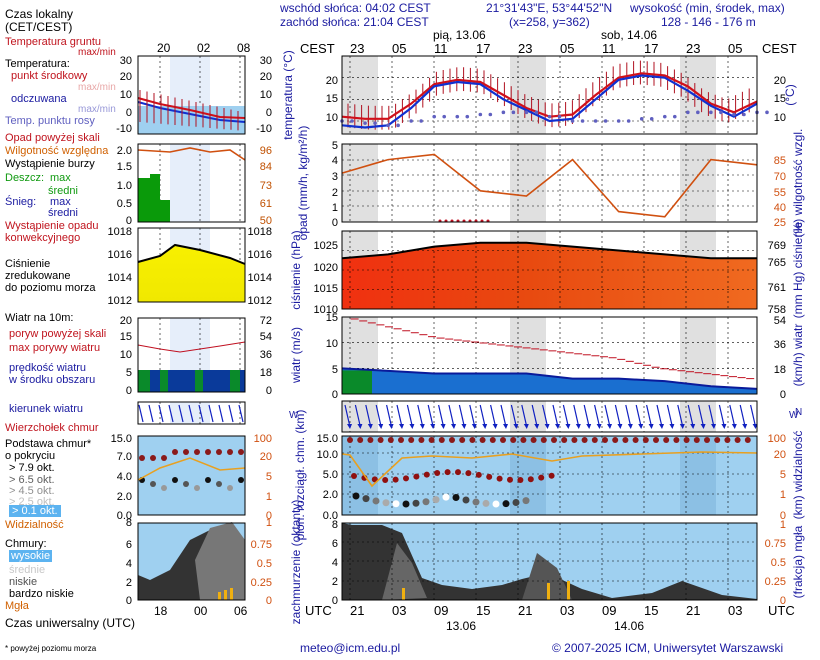  Describe the element at coordinates (404, 571) in the screenshot. I see `mid-cloud-area` at that location.